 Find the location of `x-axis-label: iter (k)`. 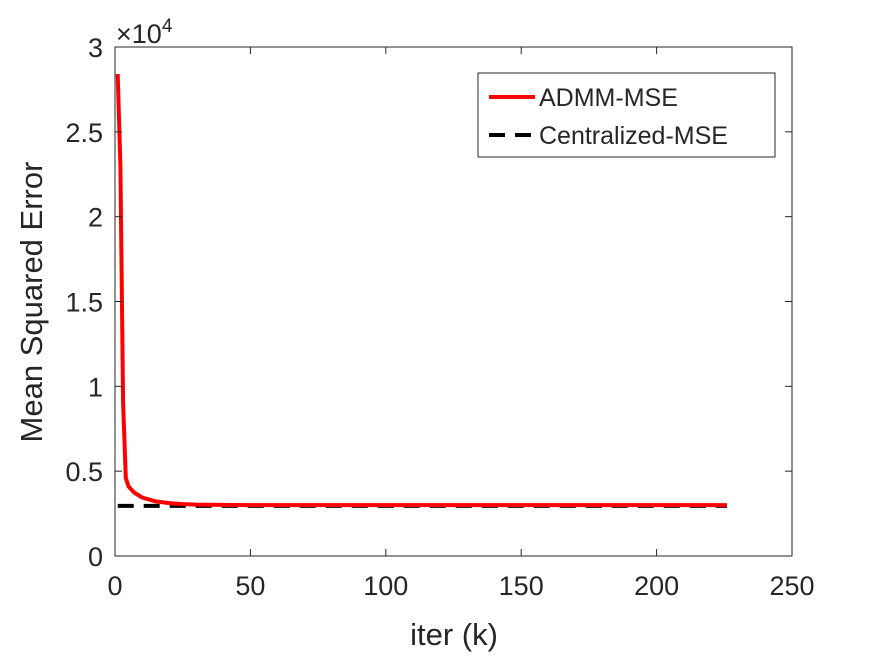

x-axis-label: iter (k) is located at coordinates (454, 634).